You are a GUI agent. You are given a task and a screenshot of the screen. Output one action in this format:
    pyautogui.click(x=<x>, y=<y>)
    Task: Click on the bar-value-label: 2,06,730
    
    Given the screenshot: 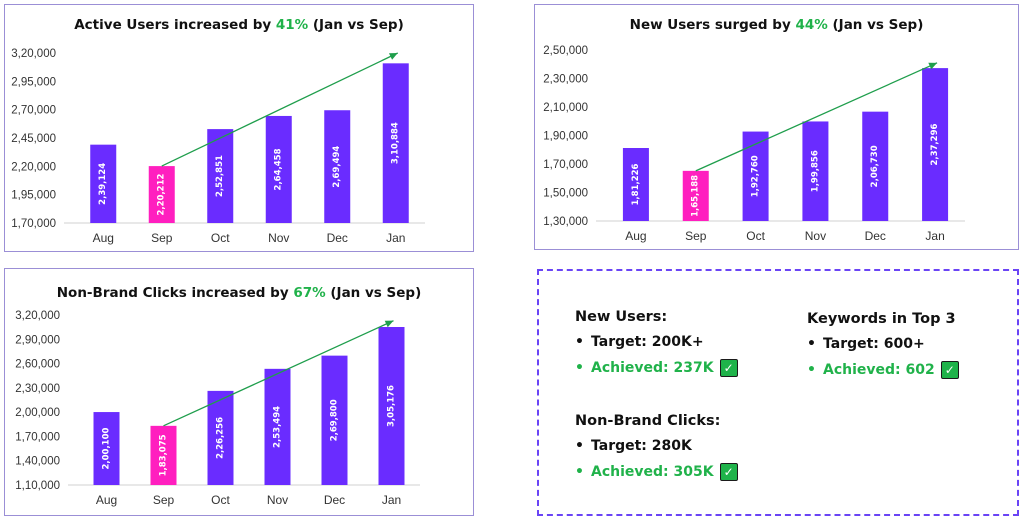 What is the action you would take?
    pyautogui.click(x=875, y=166)
    